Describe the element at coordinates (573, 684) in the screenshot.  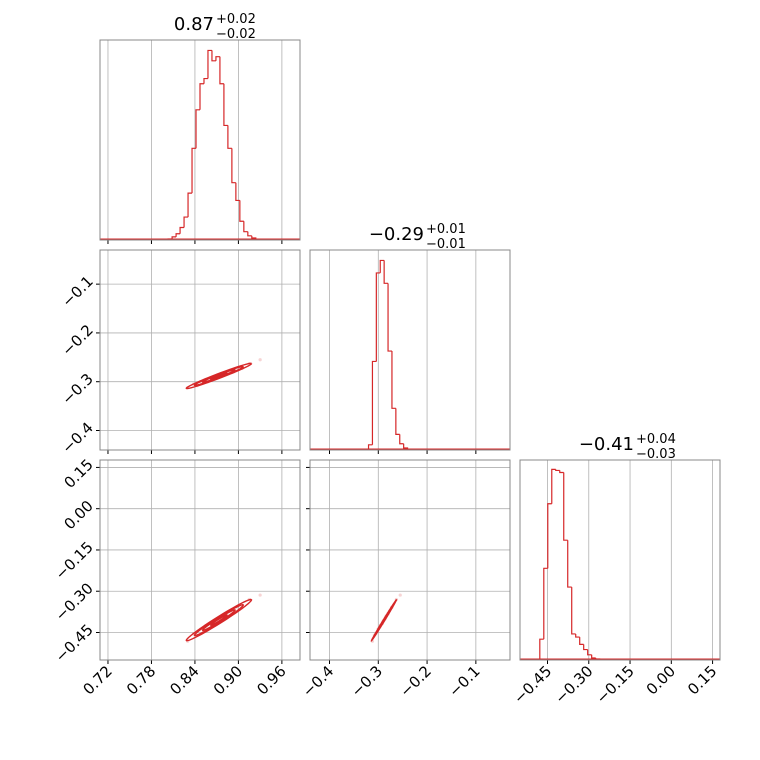
I see `x-tick-label: −0.30` at that location.